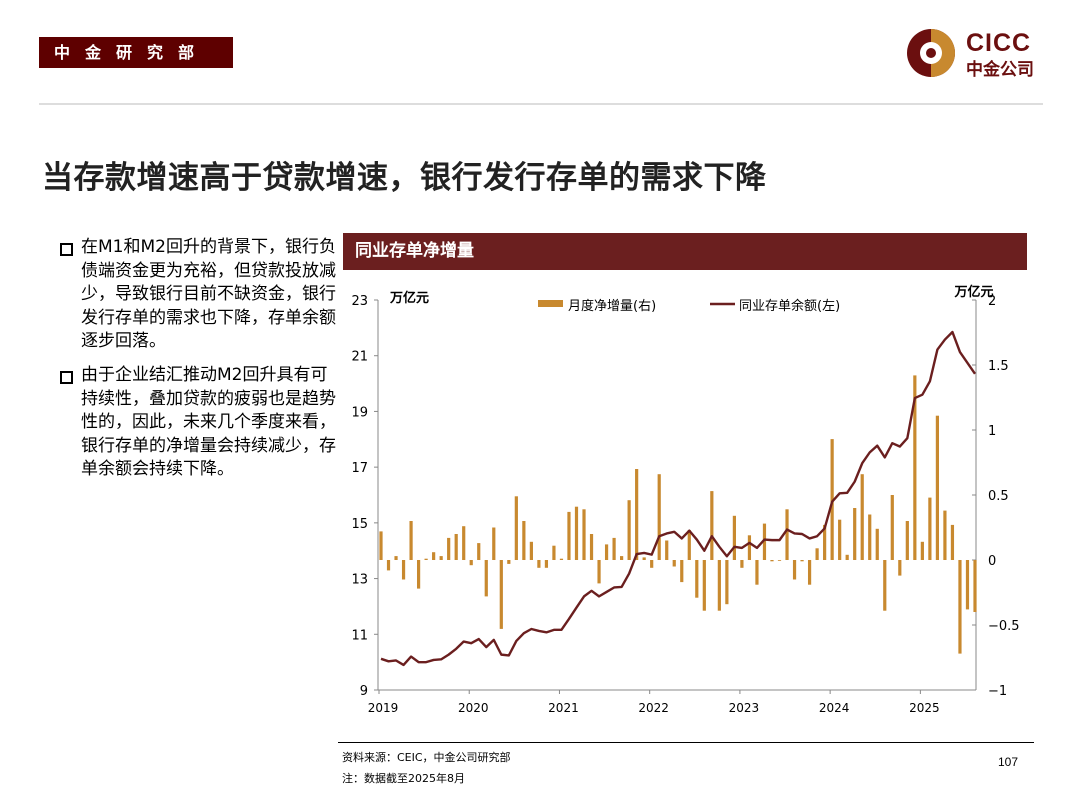 The width and height of the screenshot is (1080, 810). I want to click on right-tick-label: −1, so click(997, 691).